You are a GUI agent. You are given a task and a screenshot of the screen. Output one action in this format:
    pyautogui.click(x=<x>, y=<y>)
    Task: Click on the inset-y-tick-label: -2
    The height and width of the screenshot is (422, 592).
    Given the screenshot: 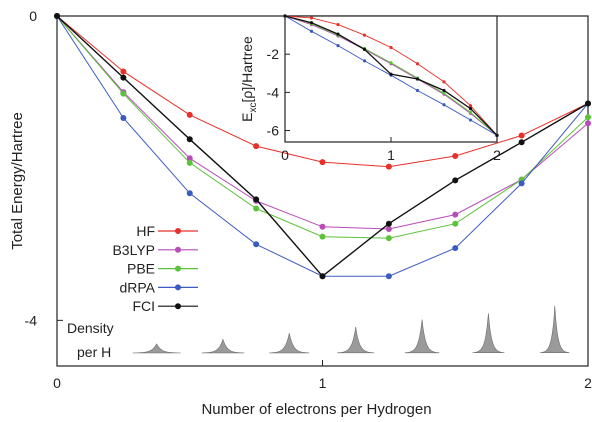 What is the action you would take?
    pyautogui.click(x=273, y=54)
    